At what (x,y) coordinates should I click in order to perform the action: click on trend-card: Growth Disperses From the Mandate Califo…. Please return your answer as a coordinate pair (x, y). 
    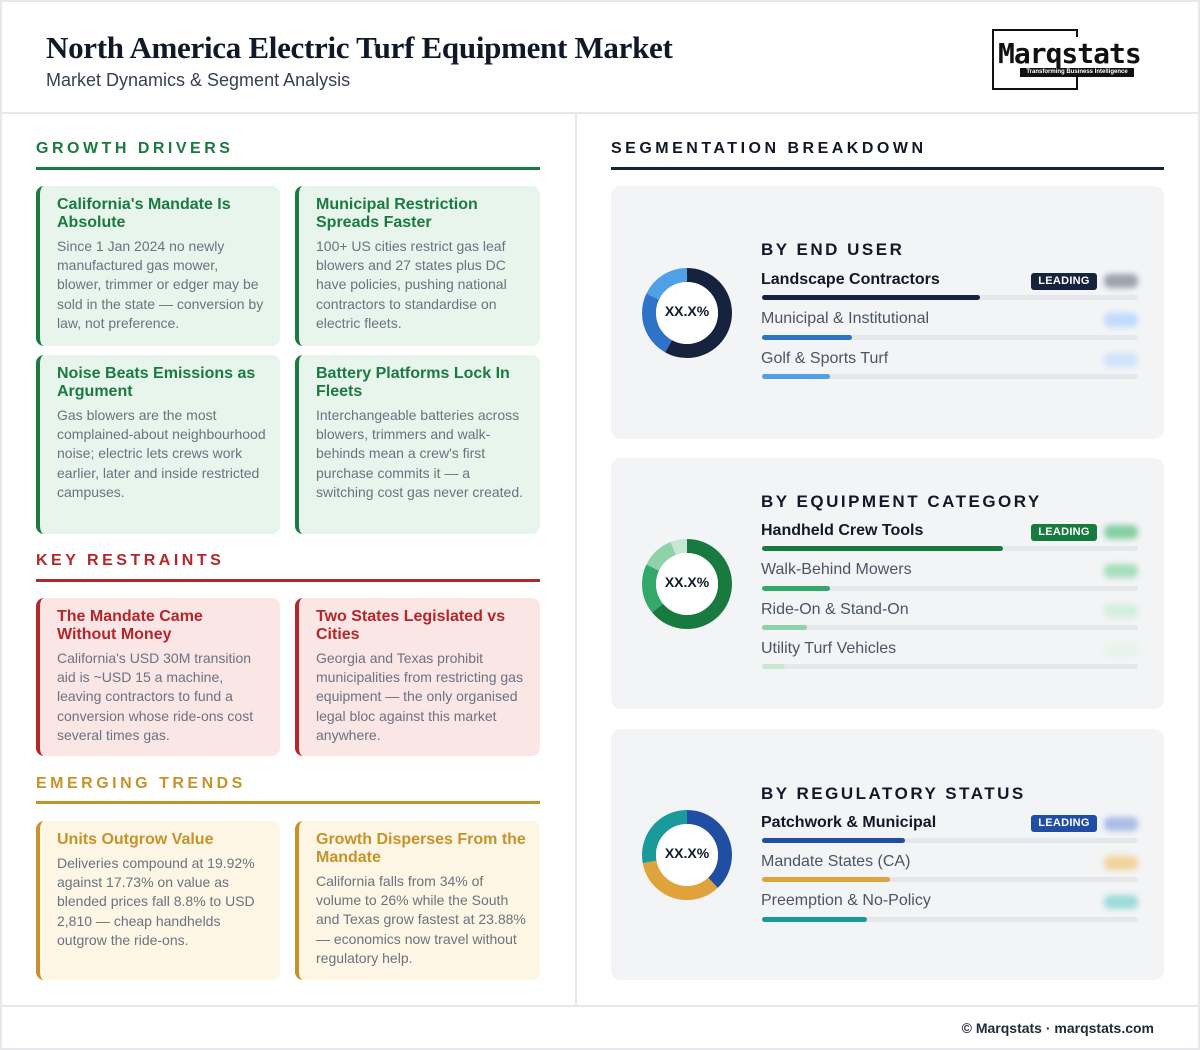
    Looking at the image, I should click on (417, 900).